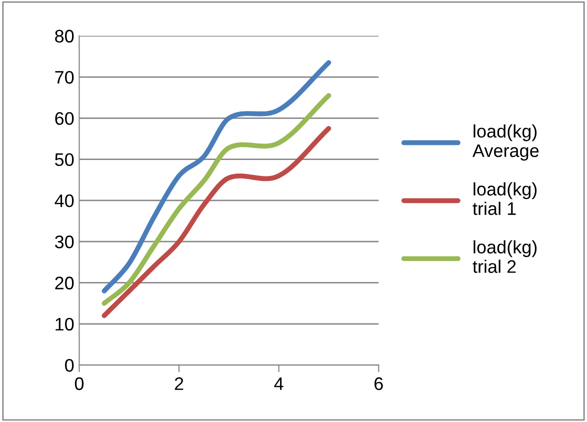 The image size is (587, 422). What do you see at coordinates (64, 118) in the screenshot?
I see `y-tick-label: 60` at bounding box center [64, 118].